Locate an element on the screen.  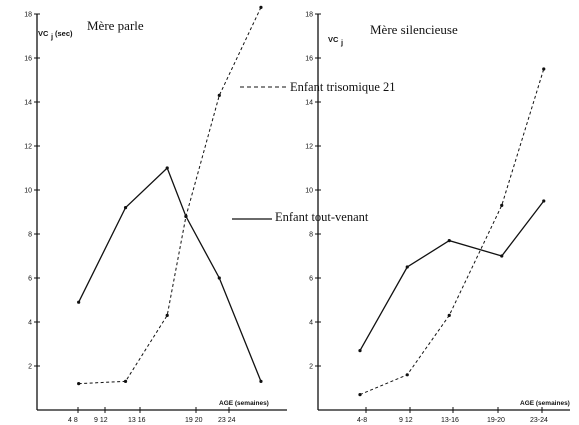
x-tick-label: 23 24 is located at coordinates (227, 420).